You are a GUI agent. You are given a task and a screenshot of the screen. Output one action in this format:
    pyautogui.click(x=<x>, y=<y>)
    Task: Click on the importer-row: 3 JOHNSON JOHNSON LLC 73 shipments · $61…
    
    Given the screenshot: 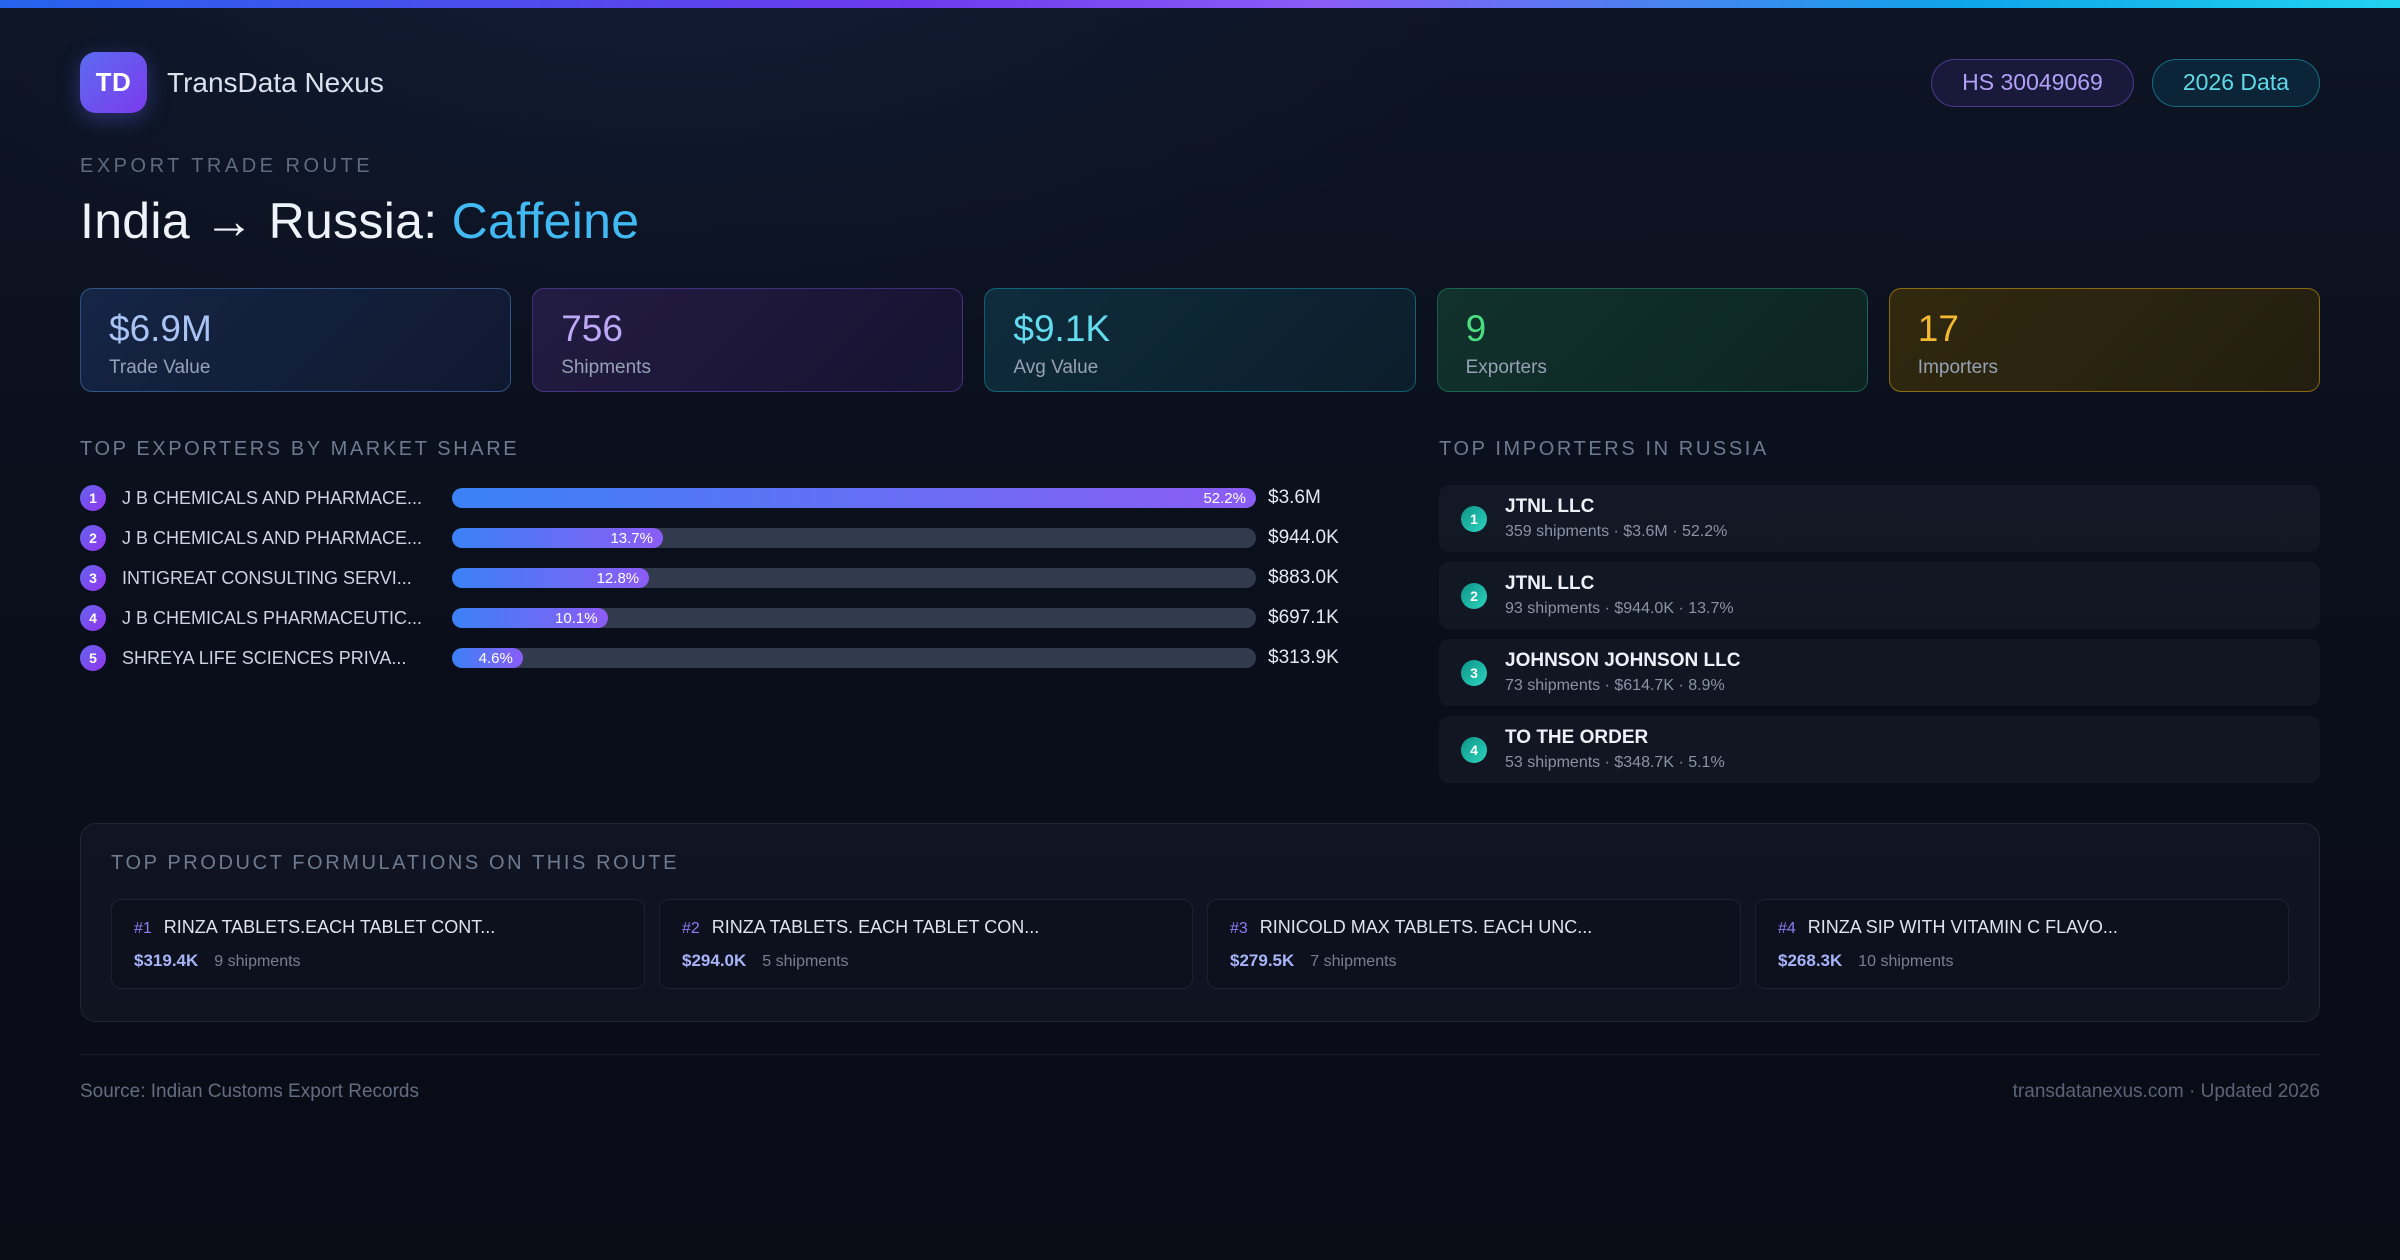 What is the action you would take?
    pyautogui.click(x=1879, y=672)
    